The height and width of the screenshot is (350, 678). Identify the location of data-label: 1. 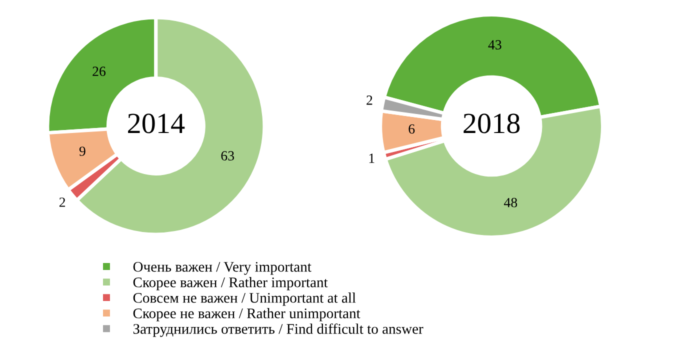
(371, 158).